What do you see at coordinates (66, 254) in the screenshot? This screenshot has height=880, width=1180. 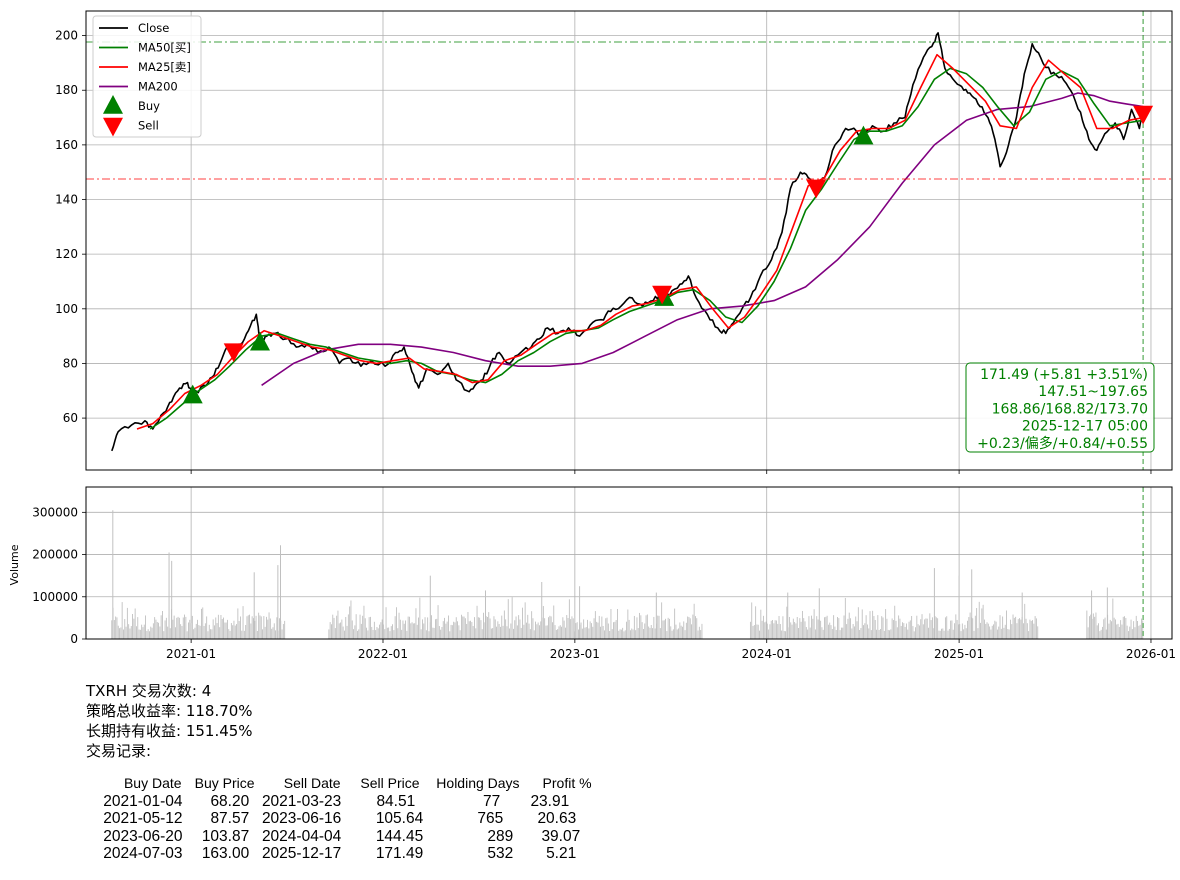 I see `price-y-tick-label: 120` at bounding box center [66, 254].